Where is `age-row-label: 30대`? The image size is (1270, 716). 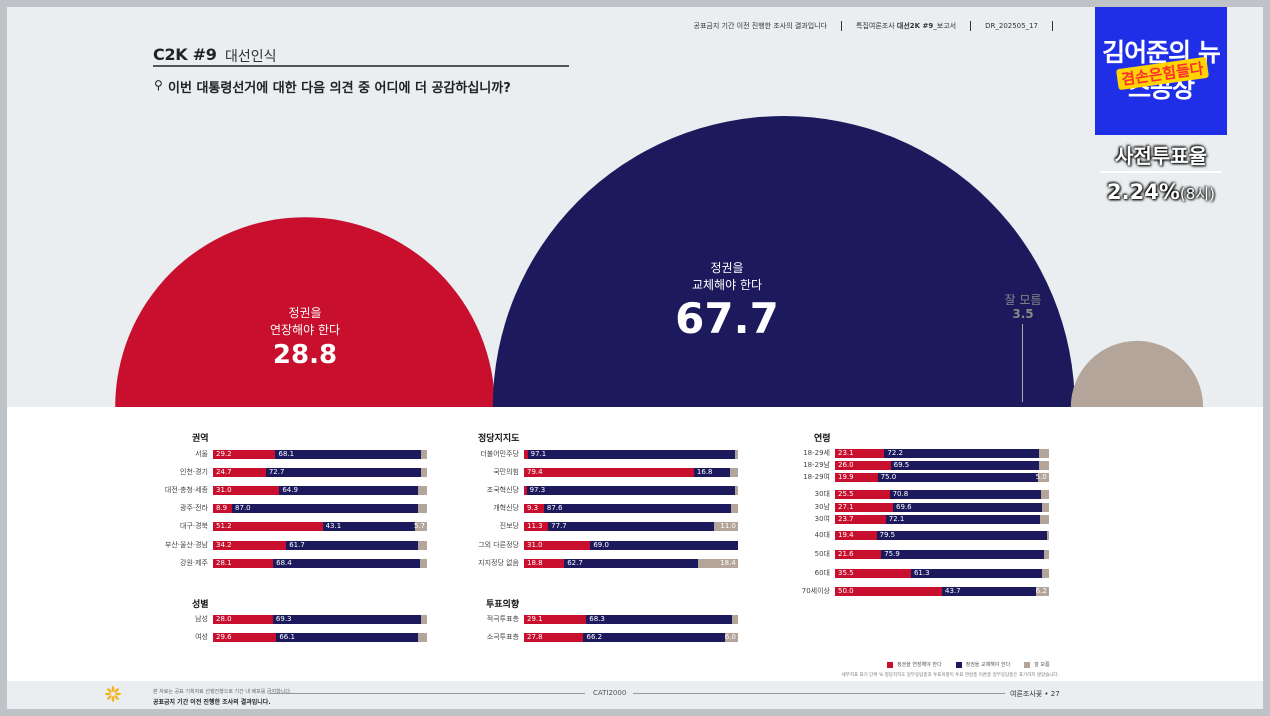 age-row-label: 30대 is located at coordinates (822, 494).